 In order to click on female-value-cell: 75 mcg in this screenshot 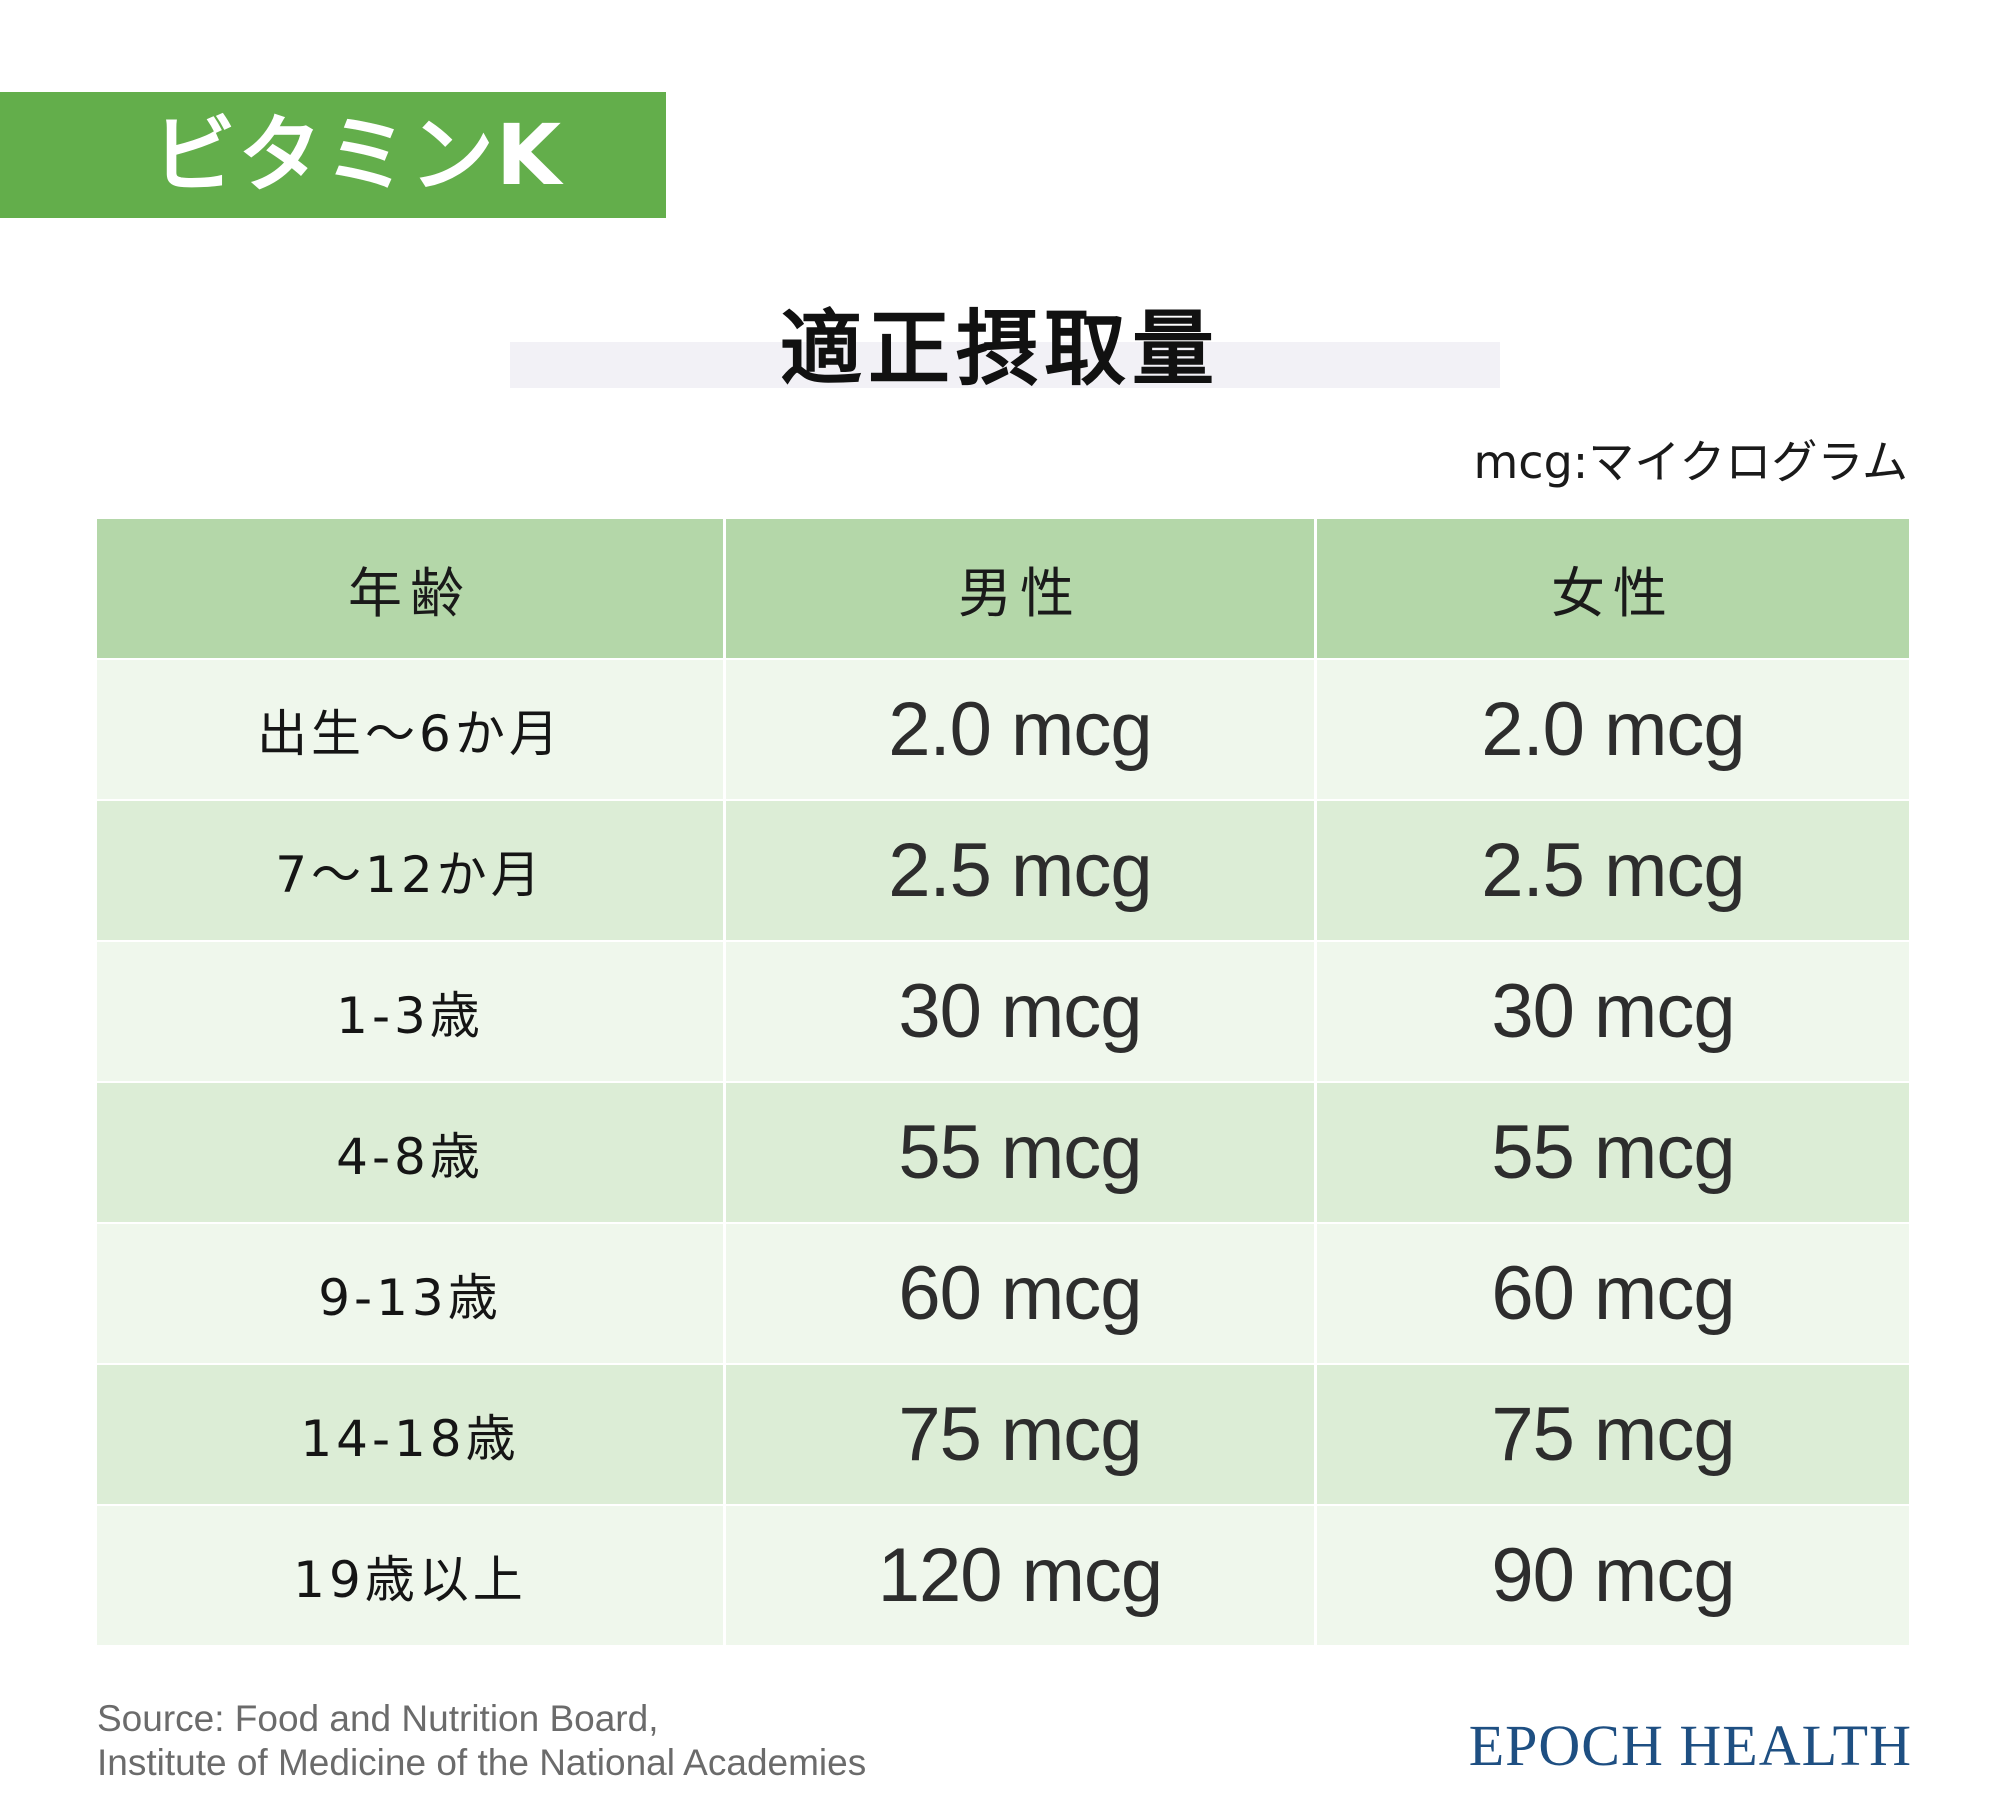, I will do `click(1613, 1434)`.